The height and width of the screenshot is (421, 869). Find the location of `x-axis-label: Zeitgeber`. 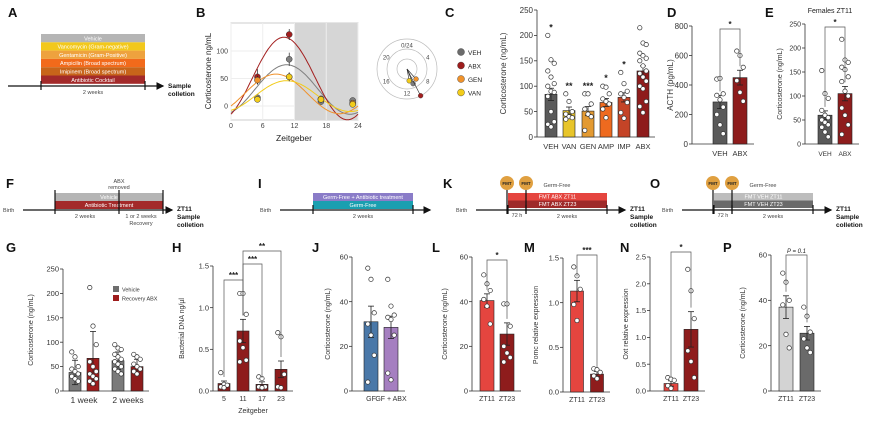

x-axis-label: Zeitgeber is located at coordinates (253, 411).